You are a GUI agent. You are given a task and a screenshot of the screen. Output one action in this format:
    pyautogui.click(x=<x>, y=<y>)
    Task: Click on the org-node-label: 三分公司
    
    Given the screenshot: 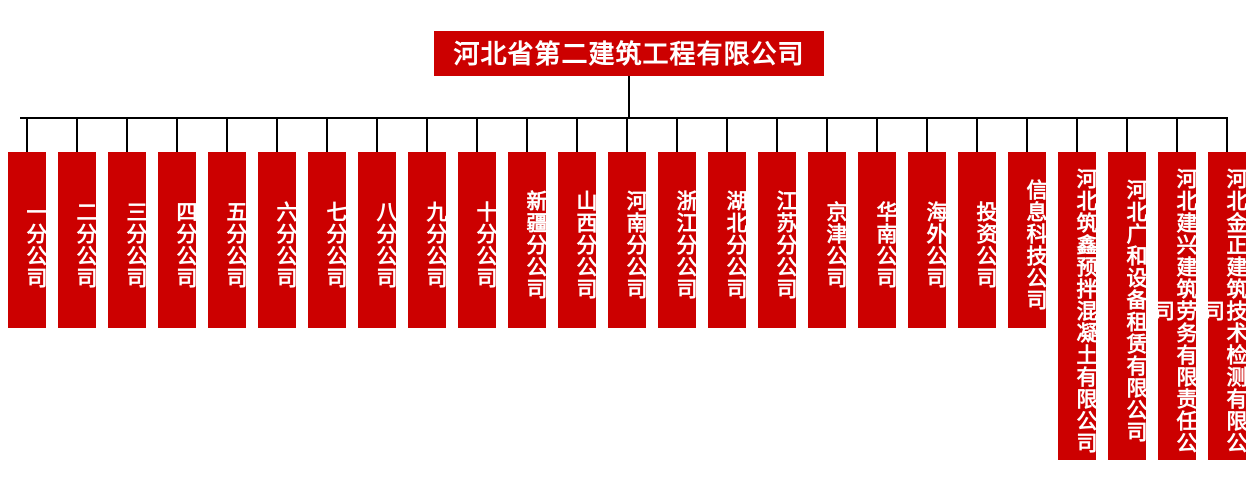 What is the action you would take?
    pyautogui.click(x=135, y=244)
    